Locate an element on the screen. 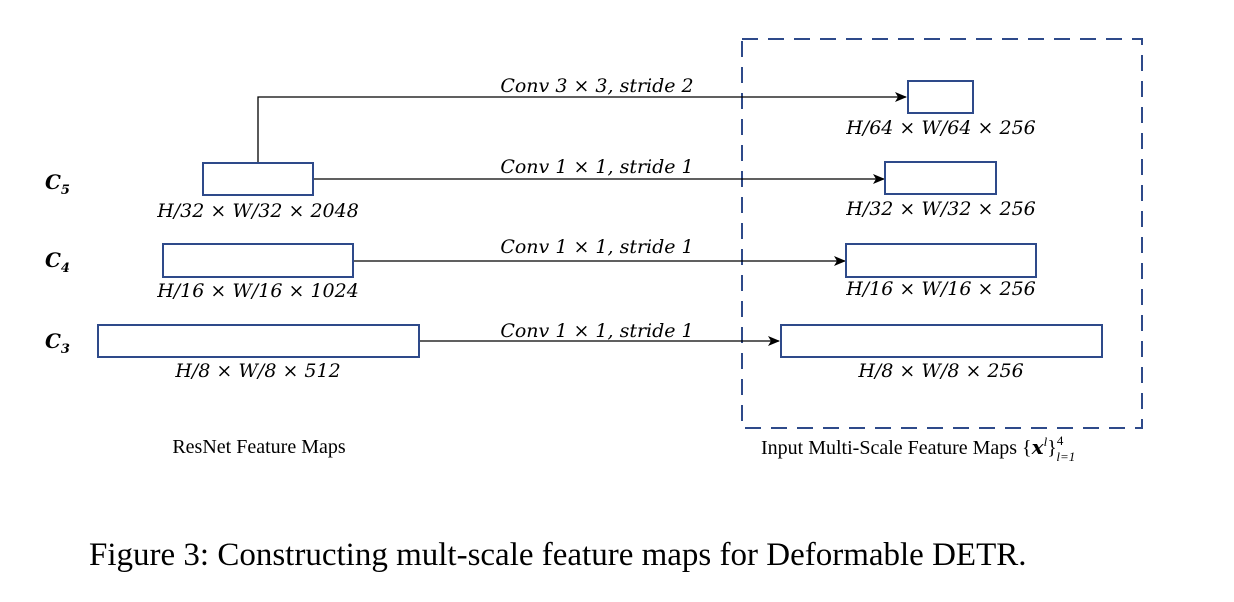  conv3-arrow is located at coordinates (582, 127).